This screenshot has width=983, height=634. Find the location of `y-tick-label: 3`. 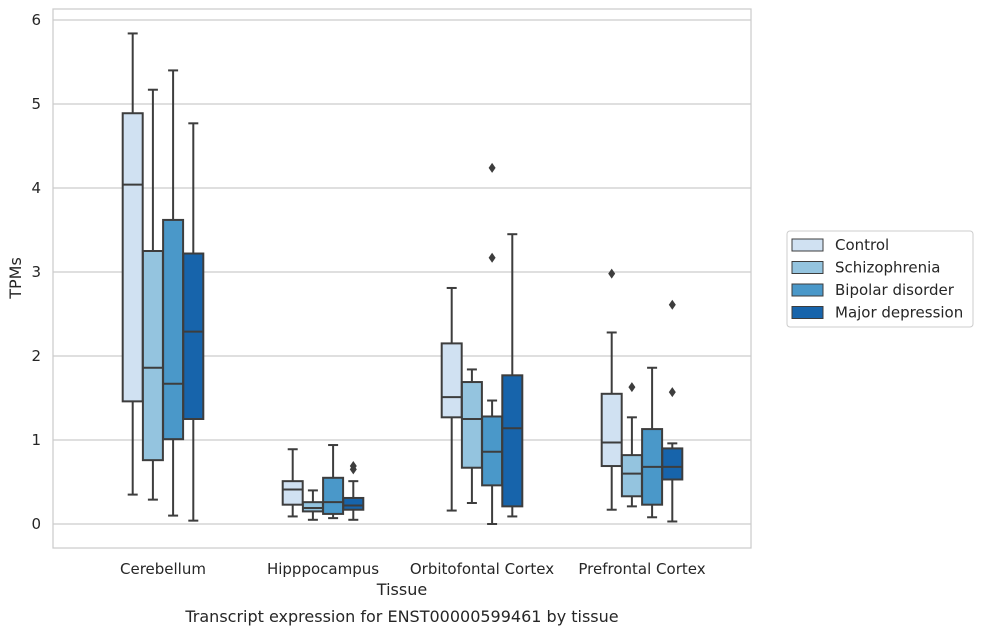

y-tick-label: 3 is located at coordinates (36, 272).